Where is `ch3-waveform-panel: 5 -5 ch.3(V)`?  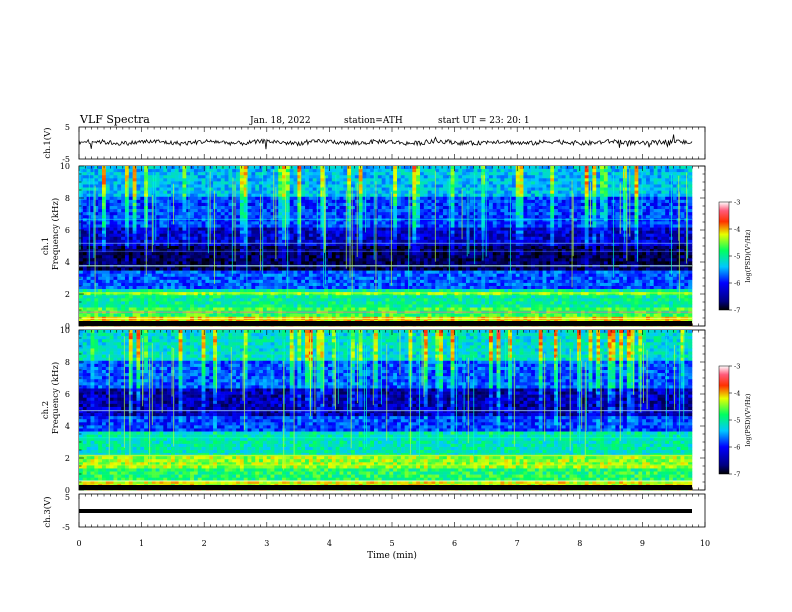
ch3-waveform-panel: 5 -5 ch.3(V) is located at coordinates (374, 512).